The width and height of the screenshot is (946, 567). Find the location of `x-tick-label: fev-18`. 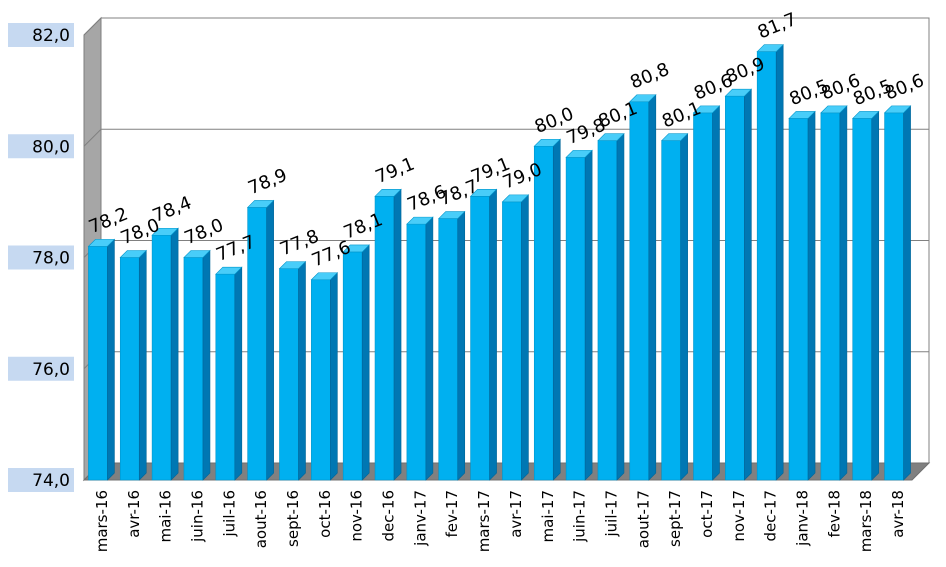

x-tick-label: fev-18 is located at coordinates (834, 513).